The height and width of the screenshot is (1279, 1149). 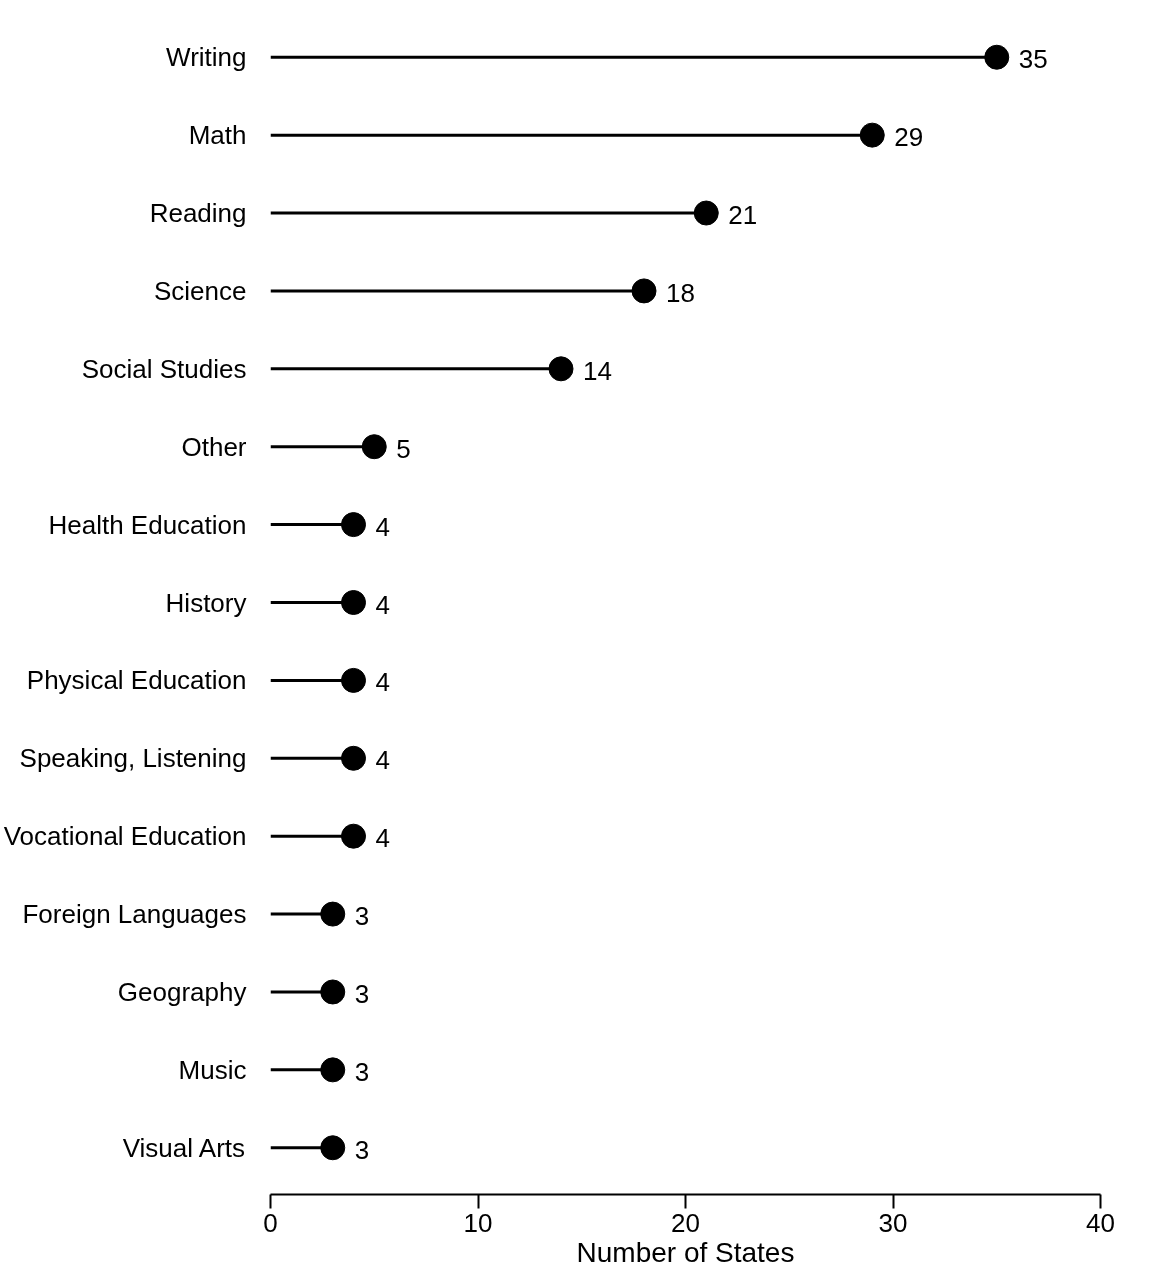 What do you see at coordinates (136, 680) in the screenshot?
I see `y-tick-label: Physical Education` at bounding box center [136, 680].